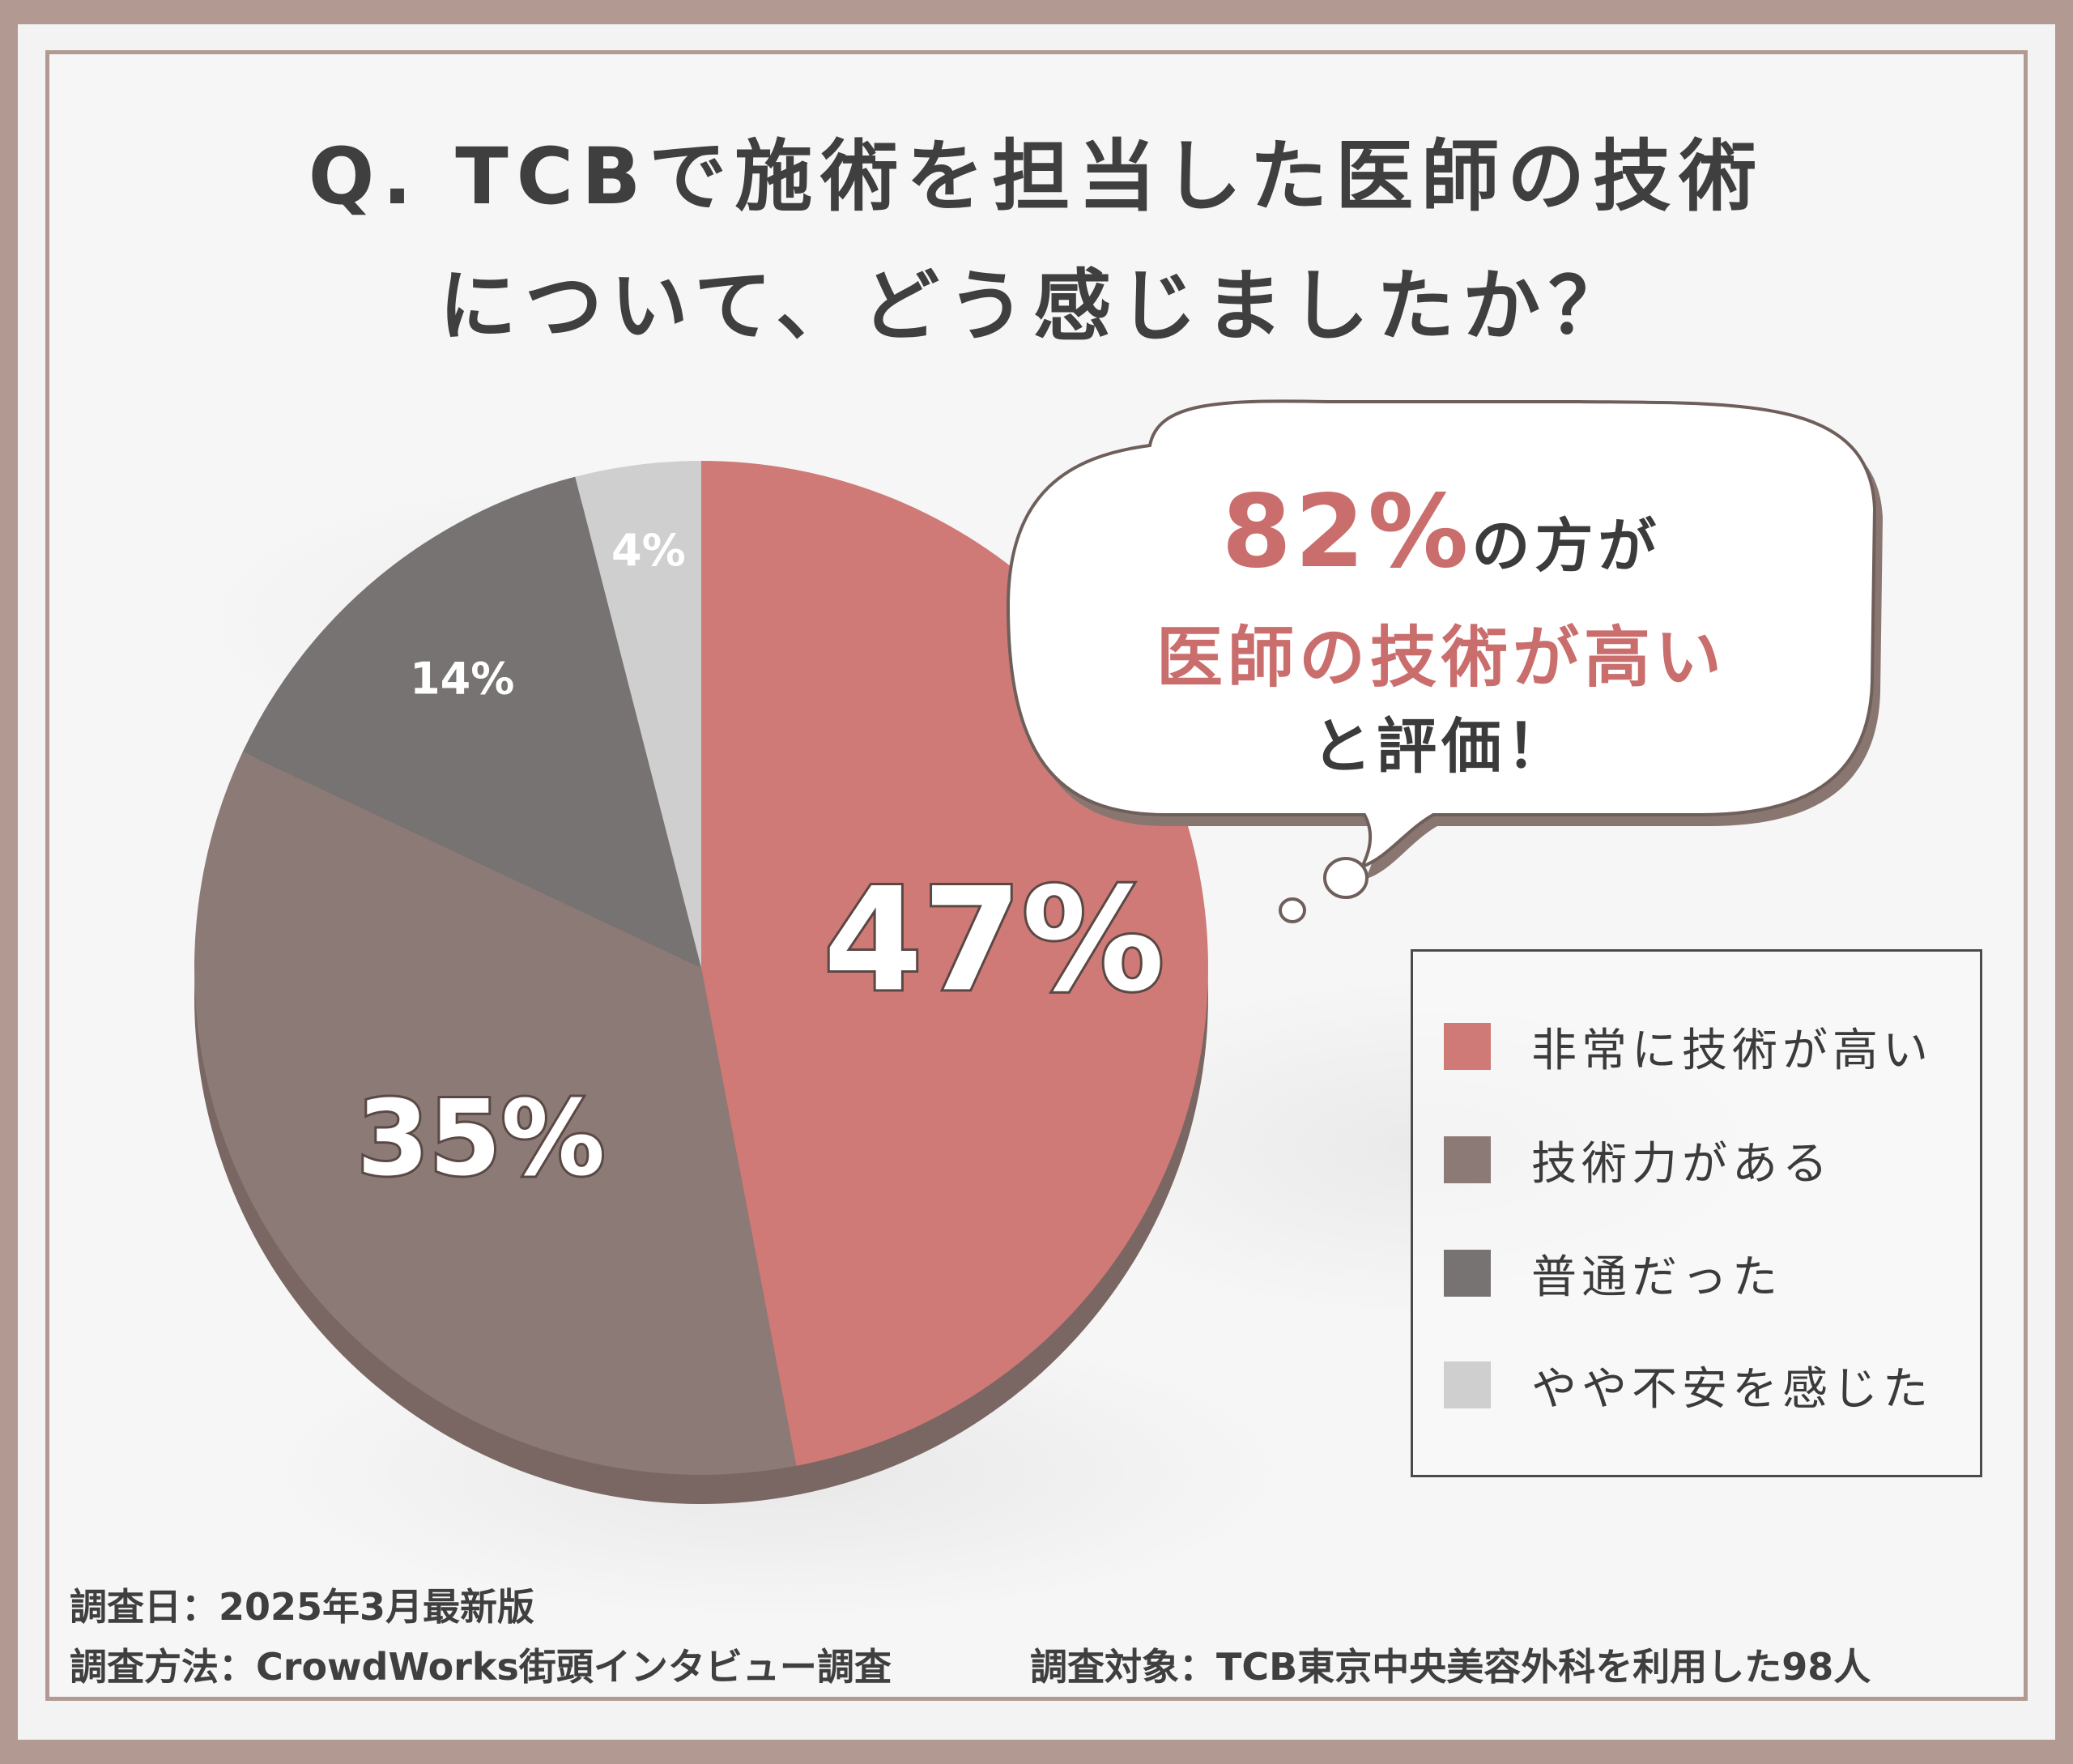 The height and width of the screenshot is (1764, 2073). Describe the element at coordinates (1293, 910) in the screenshot. I see `thought-bubble-small` at that location.